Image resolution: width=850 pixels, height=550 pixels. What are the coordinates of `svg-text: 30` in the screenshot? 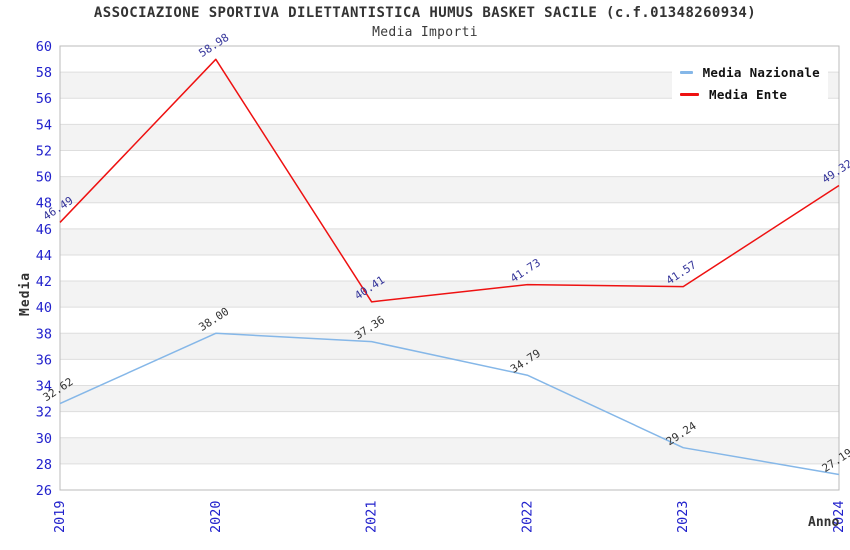 It's located at (44, 439).